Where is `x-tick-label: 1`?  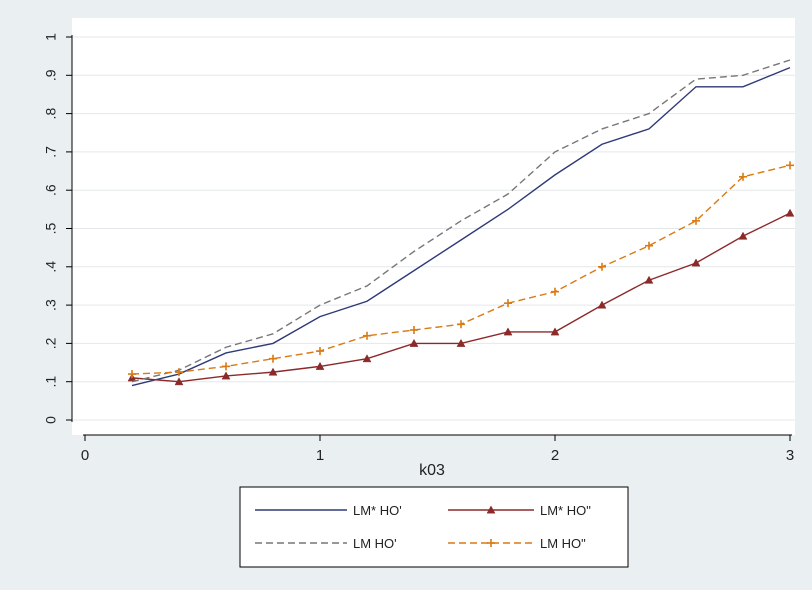 x-tick-label: 1 is located at coordinates (320, 455).